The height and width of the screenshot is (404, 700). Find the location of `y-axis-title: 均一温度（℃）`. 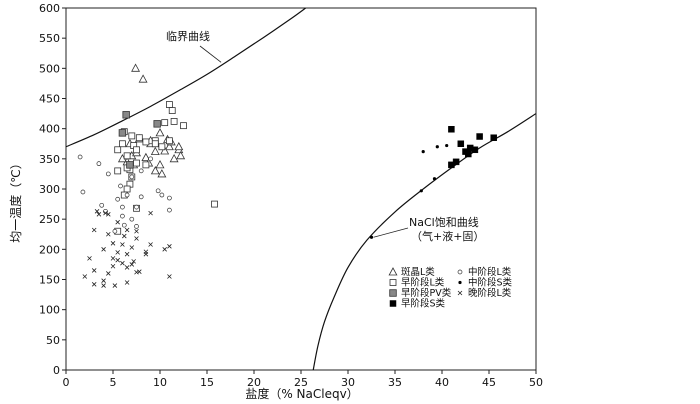

y-axis-title: 均一温度（℃） is located at coordinates (15, 199).